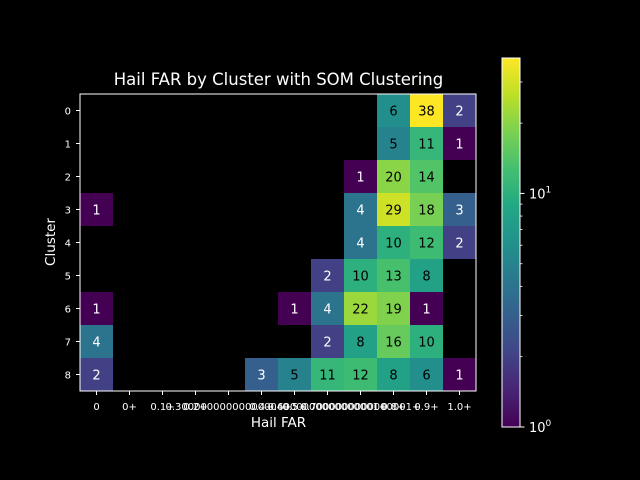 The height and width of the screenshot is (480, 640). Describe the element at coordinates (459, 407) in the screenshot. I see `x-tick-label: 1.0+` at that location.